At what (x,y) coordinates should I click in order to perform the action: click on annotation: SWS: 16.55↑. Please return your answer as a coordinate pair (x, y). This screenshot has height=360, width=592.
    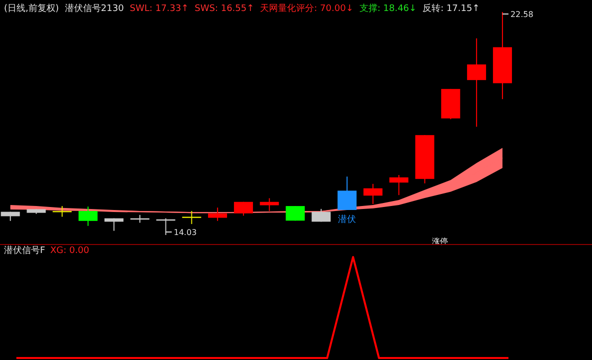
    Looking at the image, I should click on (224, 9).